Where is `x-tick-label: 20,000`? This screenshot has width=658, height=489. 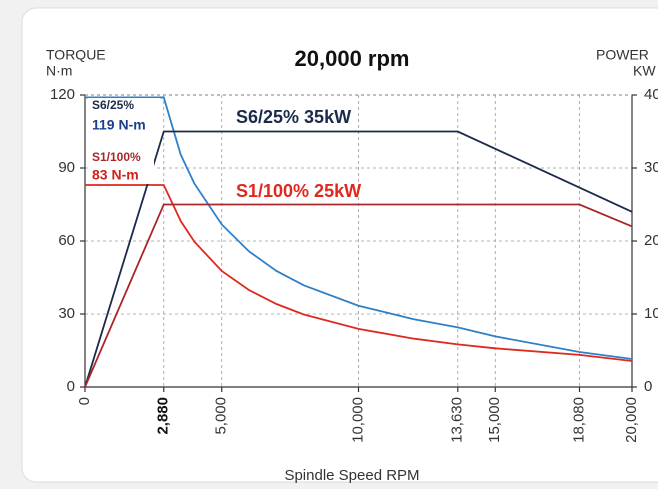
x-tick-label: 20,000 is located at coordinates (631, 420).